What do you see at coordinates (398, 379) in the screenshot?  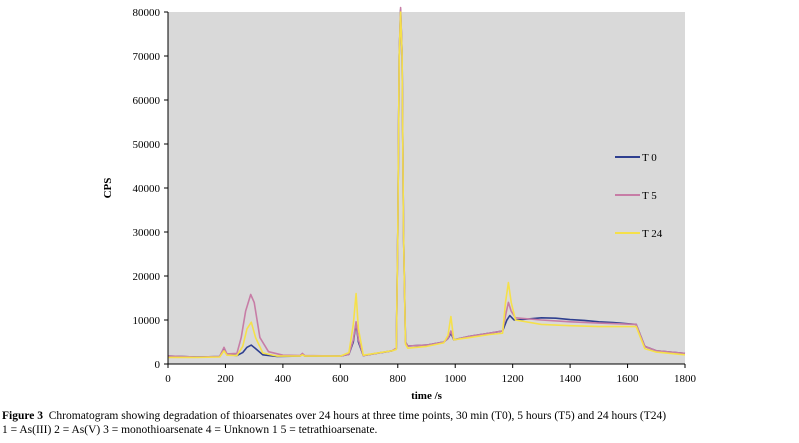 I see `x-tick-label: 800` at bounding box center [398, 379].